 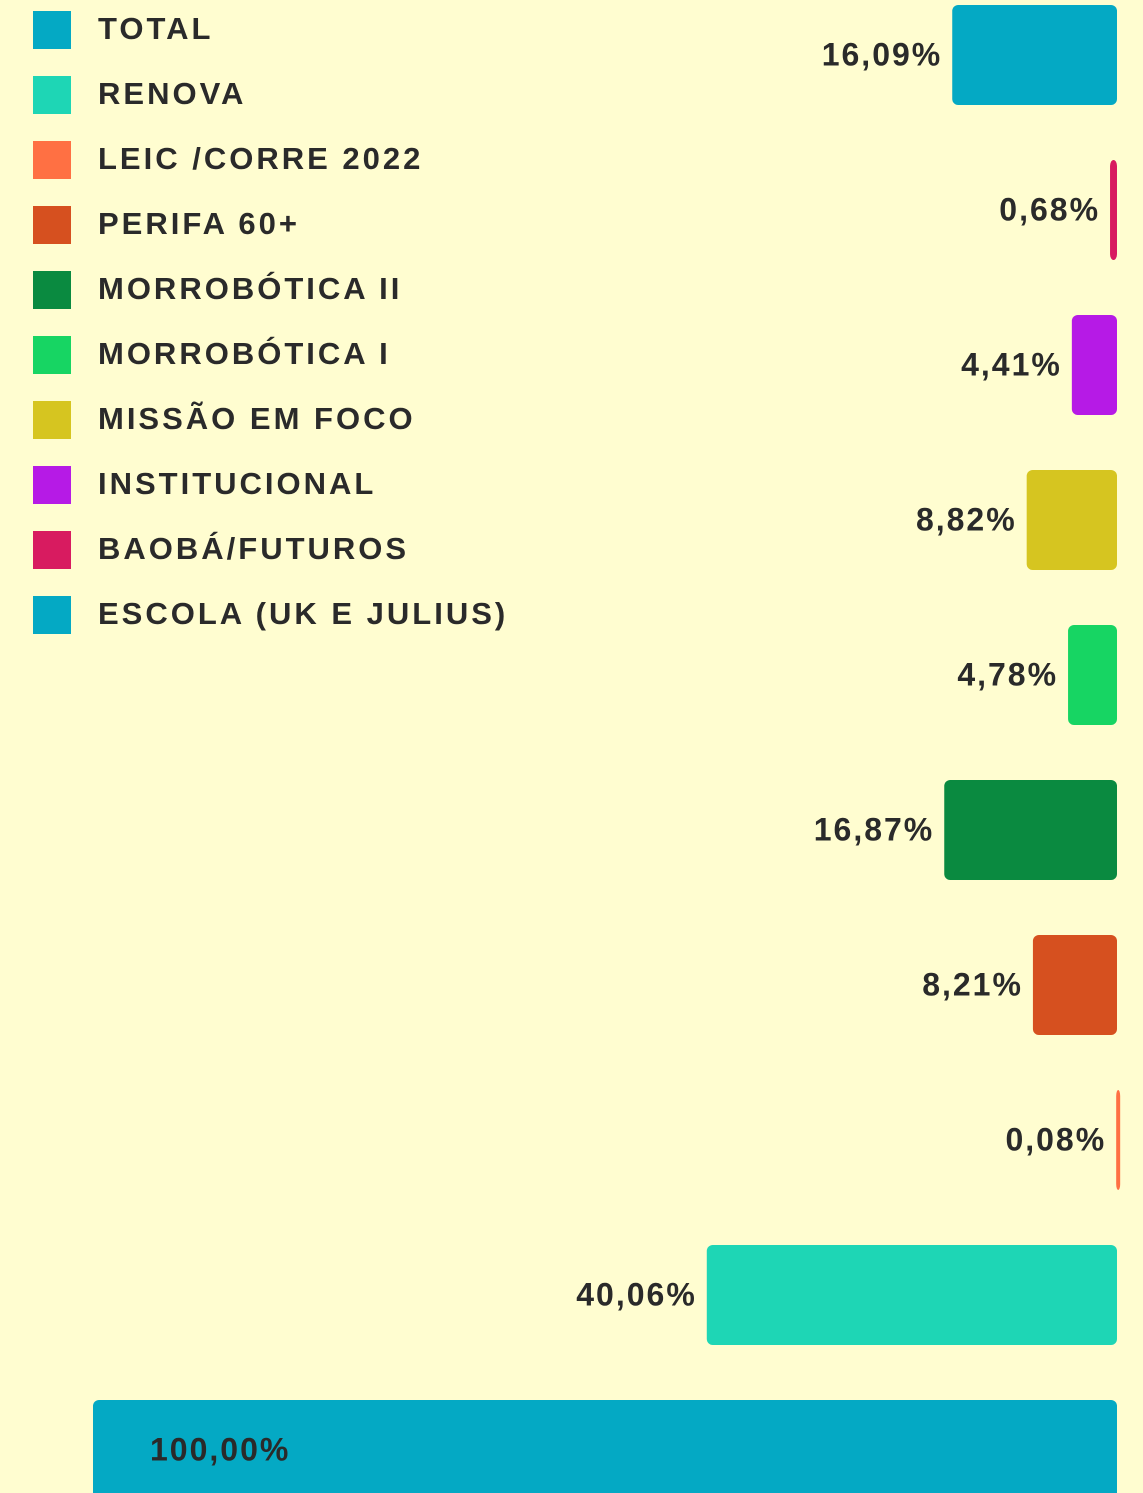 What do you see at coordinates (972, 984) in the screenshot?
I see `value-label: 8,21%` at bounding box center [972, 984].